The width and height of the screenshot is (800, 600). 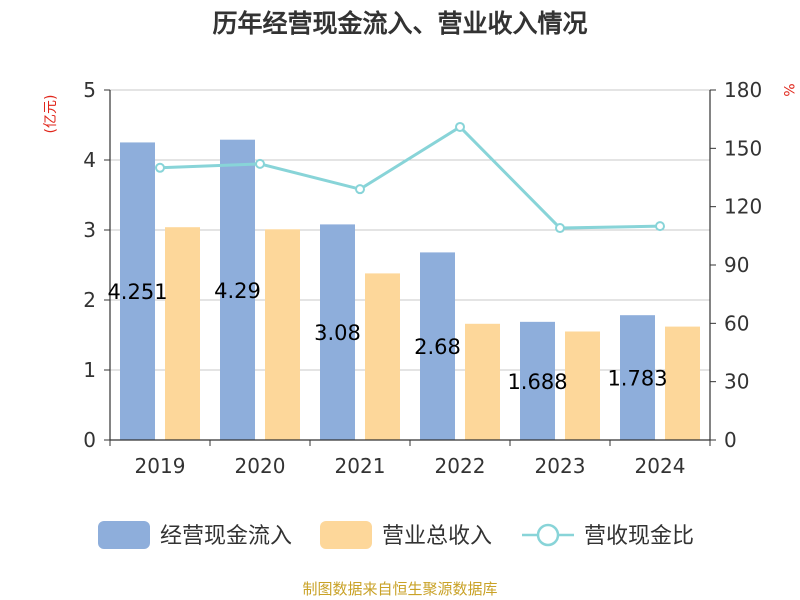 I want to click on data-label-cash-2021: 3.08, so click(x=337, y=333).